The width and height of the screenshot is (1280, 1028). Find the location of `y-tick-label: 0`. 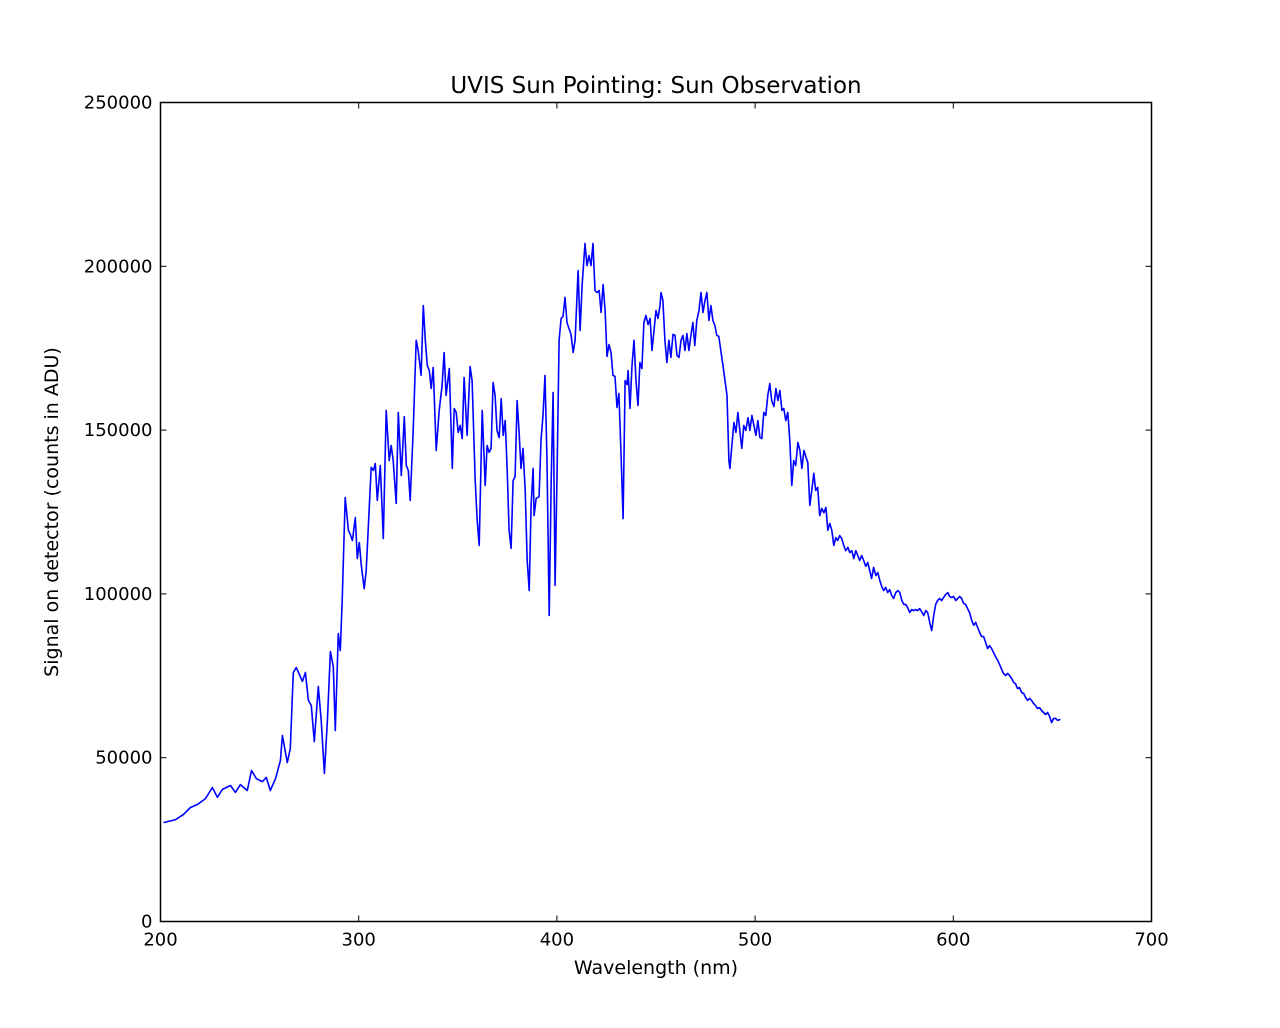

y-tick-label: 0 is located at coordinates (146, 922).